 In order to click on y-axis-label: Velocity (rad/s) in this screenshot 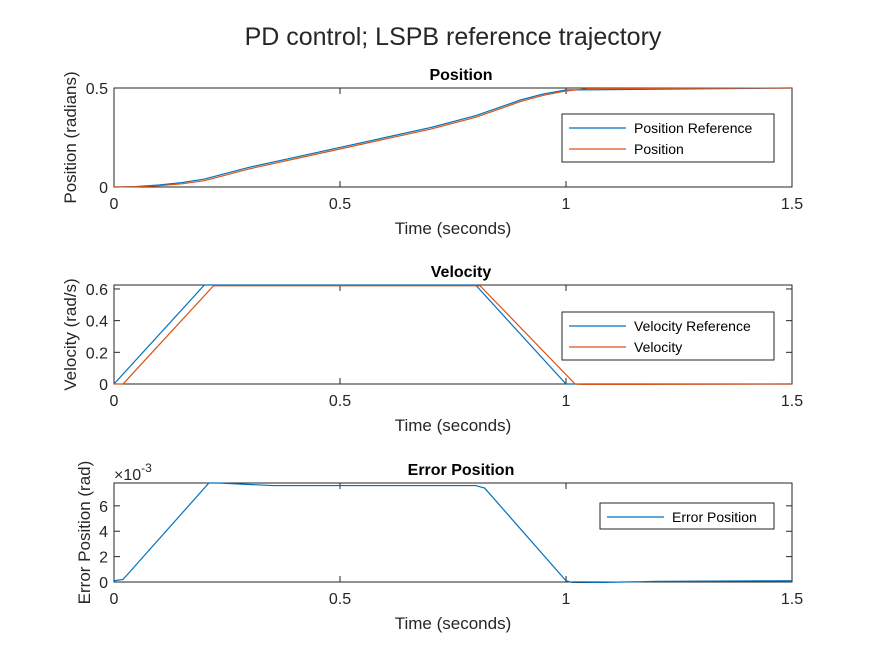, I will do `click(70, 334)`.